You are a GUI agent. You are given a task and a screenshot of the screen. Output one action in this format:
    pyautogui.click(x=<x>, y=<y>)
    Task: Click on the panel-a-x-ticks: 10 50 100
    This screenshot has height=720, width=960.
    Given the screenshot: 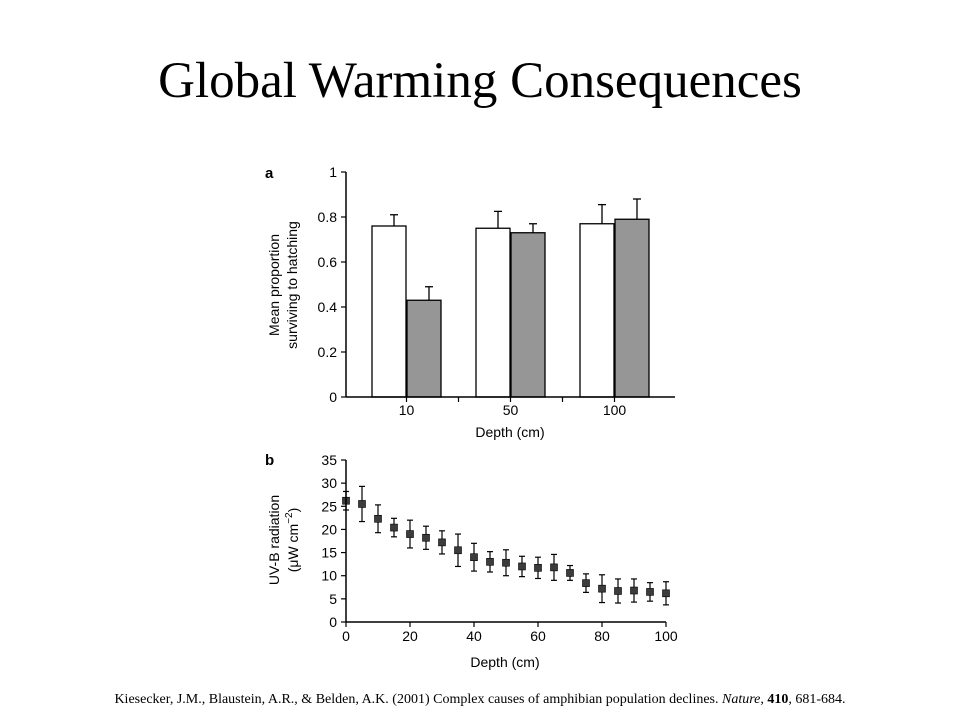 What is the action you would take?
    pyautogui.click(x=513, y=407)
    